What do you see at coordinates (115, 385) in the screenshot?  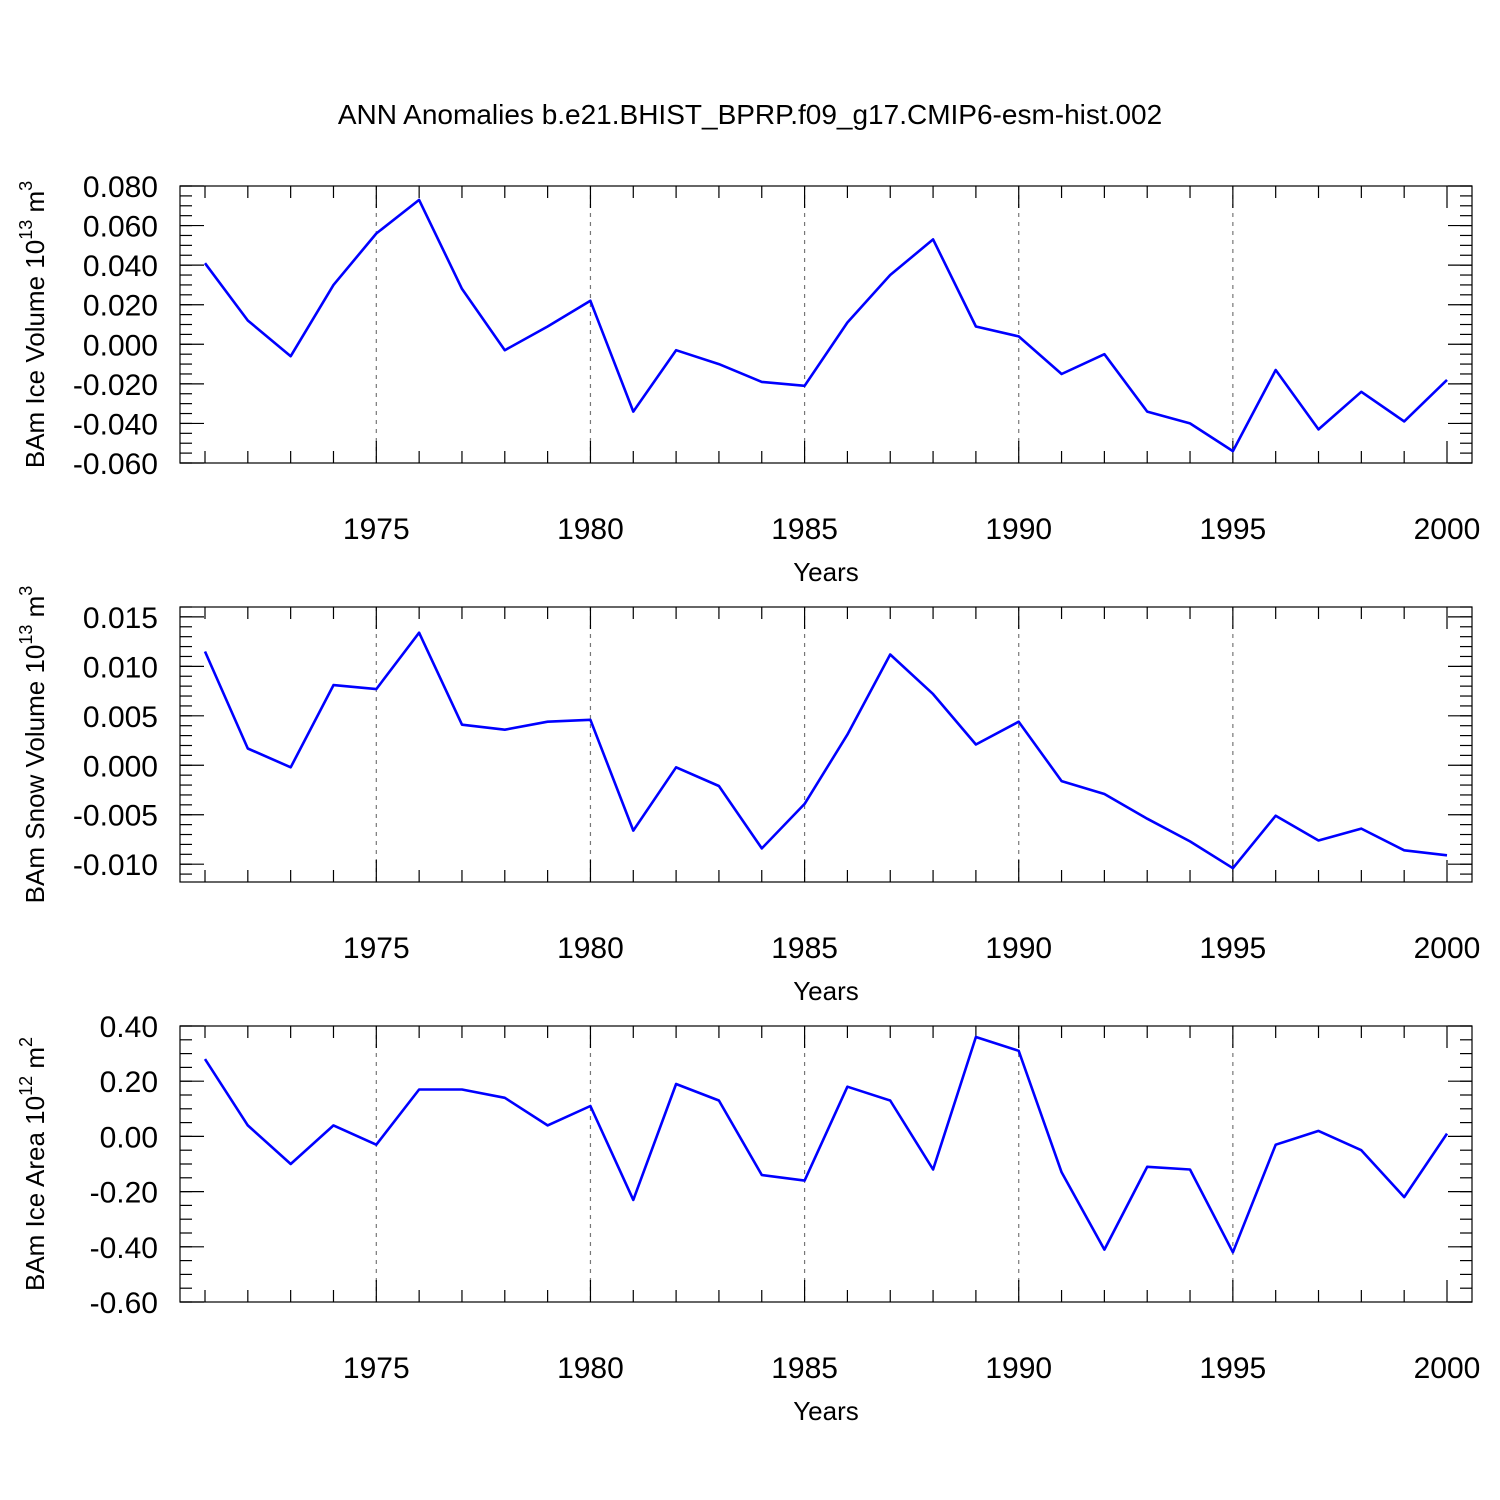 I see `ice-volume-y-tick-label: -0.020` at bounding box center [115, 385].